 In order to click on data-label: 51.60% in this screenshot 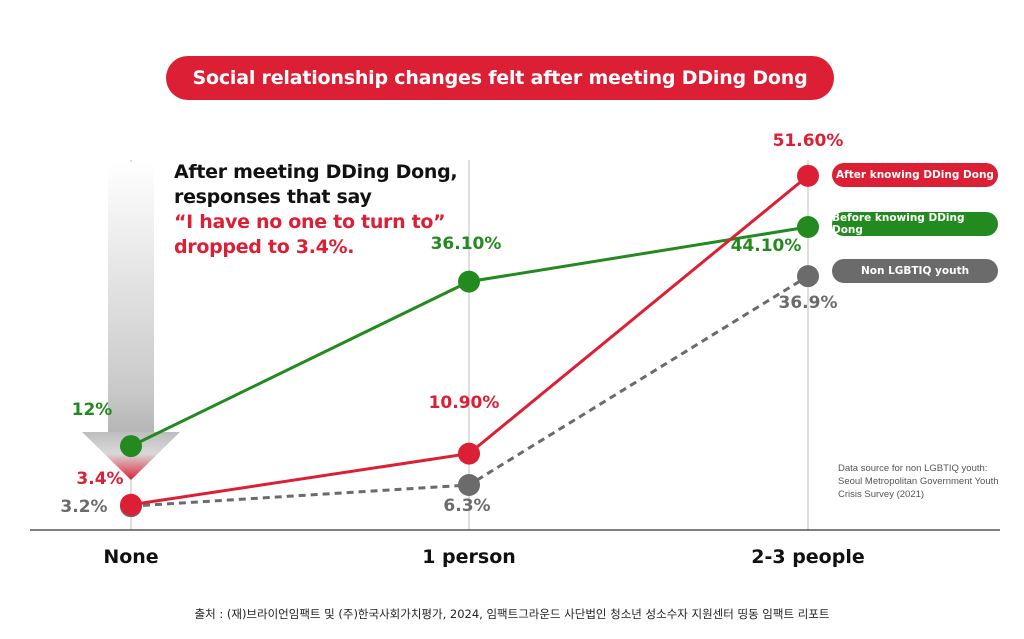, I will do `click(808, 141)`.